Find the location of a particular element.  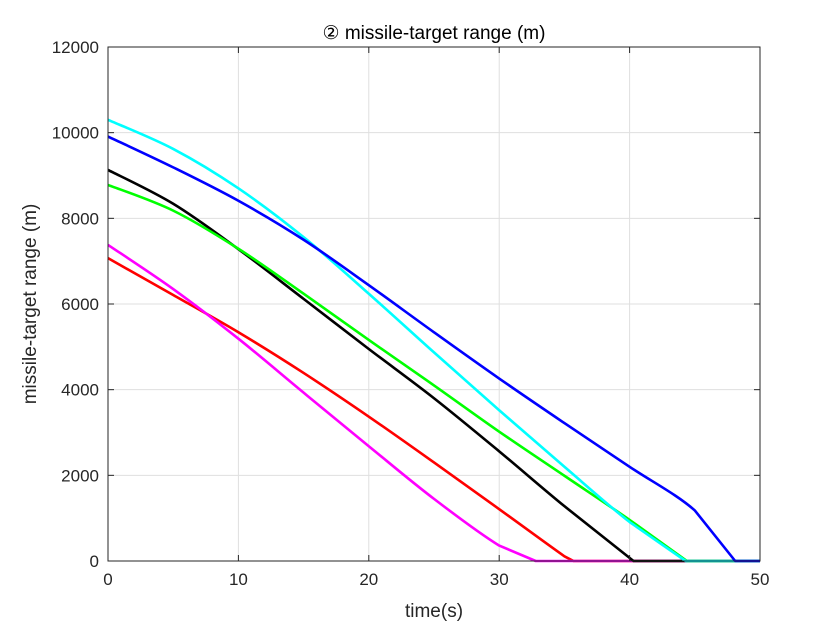

y-tick-label: 0 is located at coordinates (94, 561).